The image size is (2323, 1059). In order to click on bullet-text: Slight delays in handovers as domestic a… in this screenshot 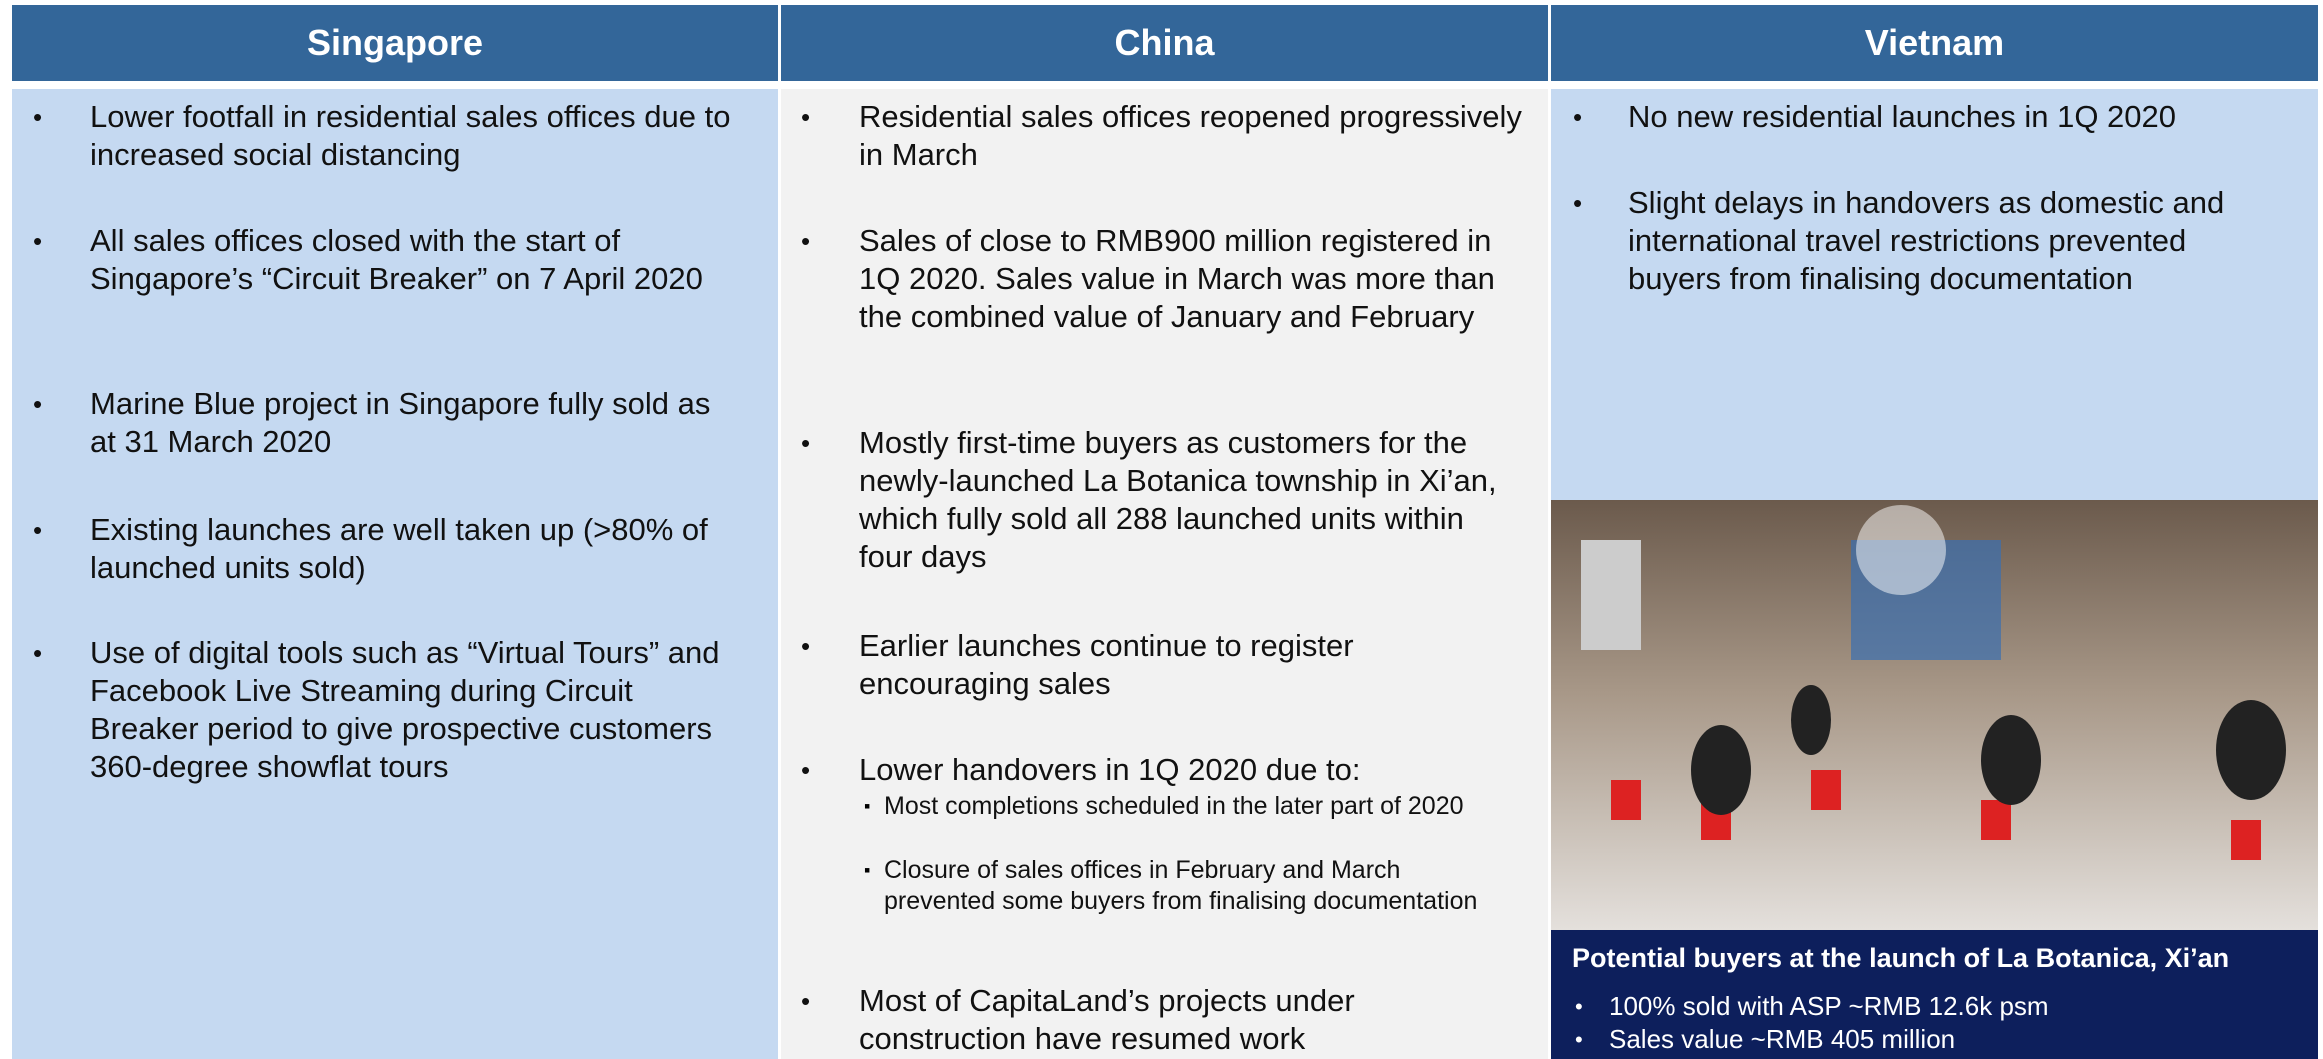, I will do `click(1926, 240)`.